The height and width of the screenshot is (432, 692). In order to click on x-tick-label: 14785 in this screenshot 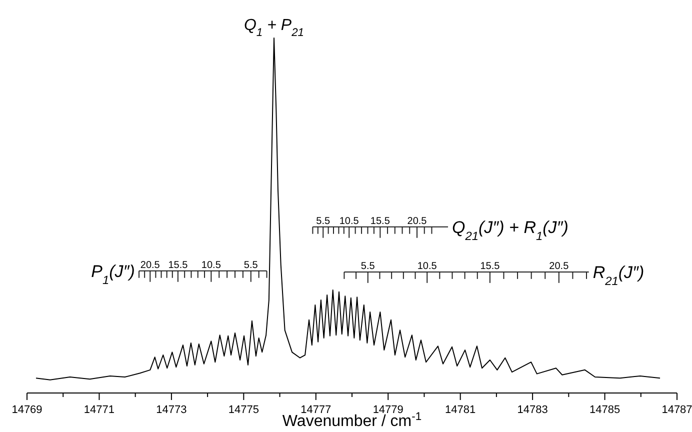, I will do `click(604, 410)`.